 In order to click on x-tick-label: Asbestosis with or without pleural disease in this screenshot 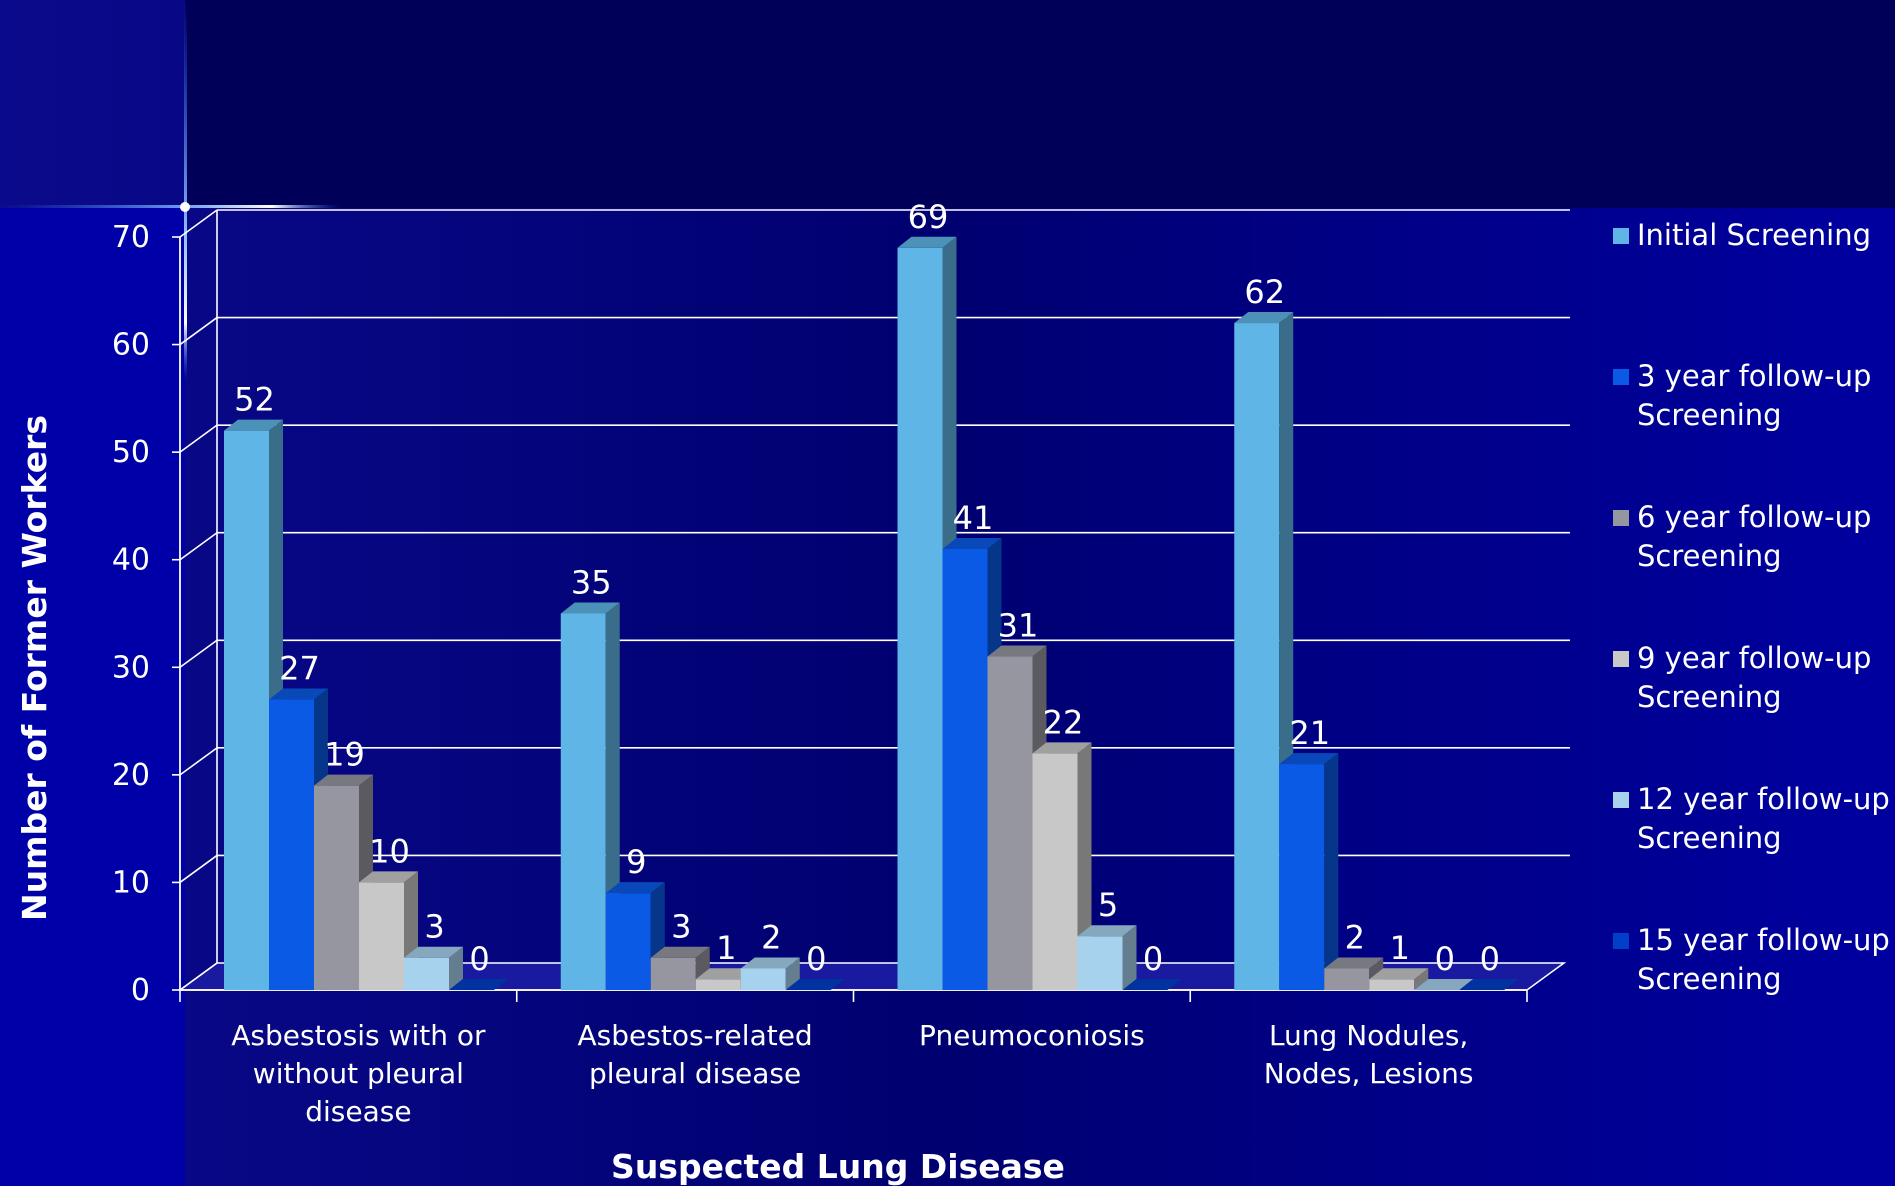, I will do `click(358, 1073)`.